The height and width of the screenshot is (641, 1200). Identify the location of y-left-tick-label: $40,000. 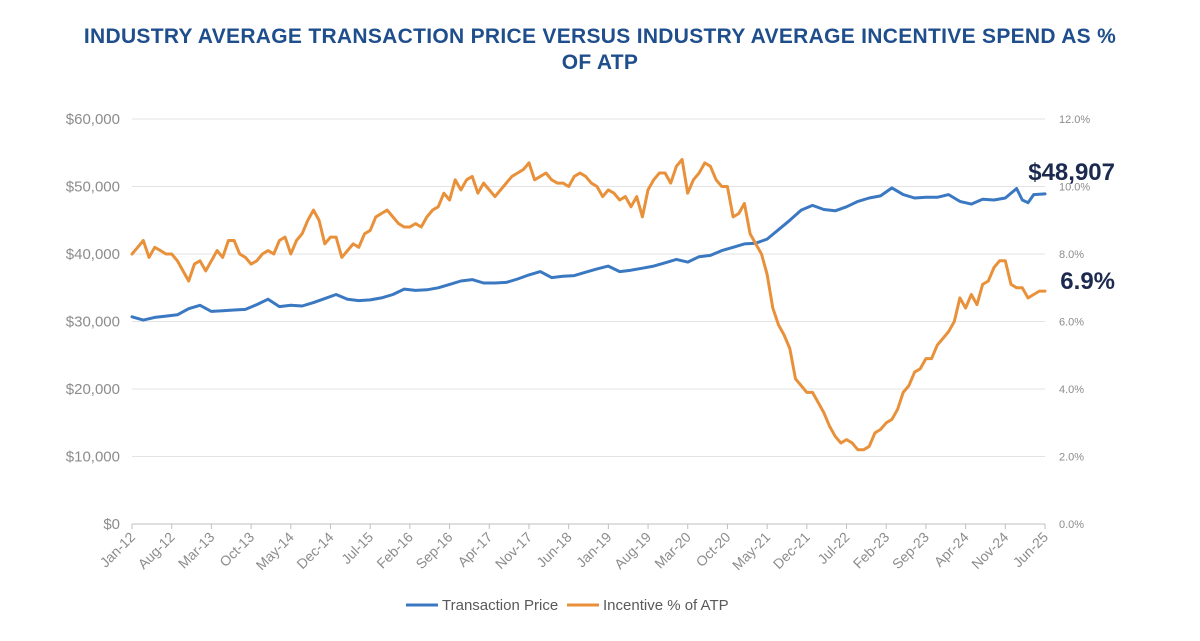
(93, 254).